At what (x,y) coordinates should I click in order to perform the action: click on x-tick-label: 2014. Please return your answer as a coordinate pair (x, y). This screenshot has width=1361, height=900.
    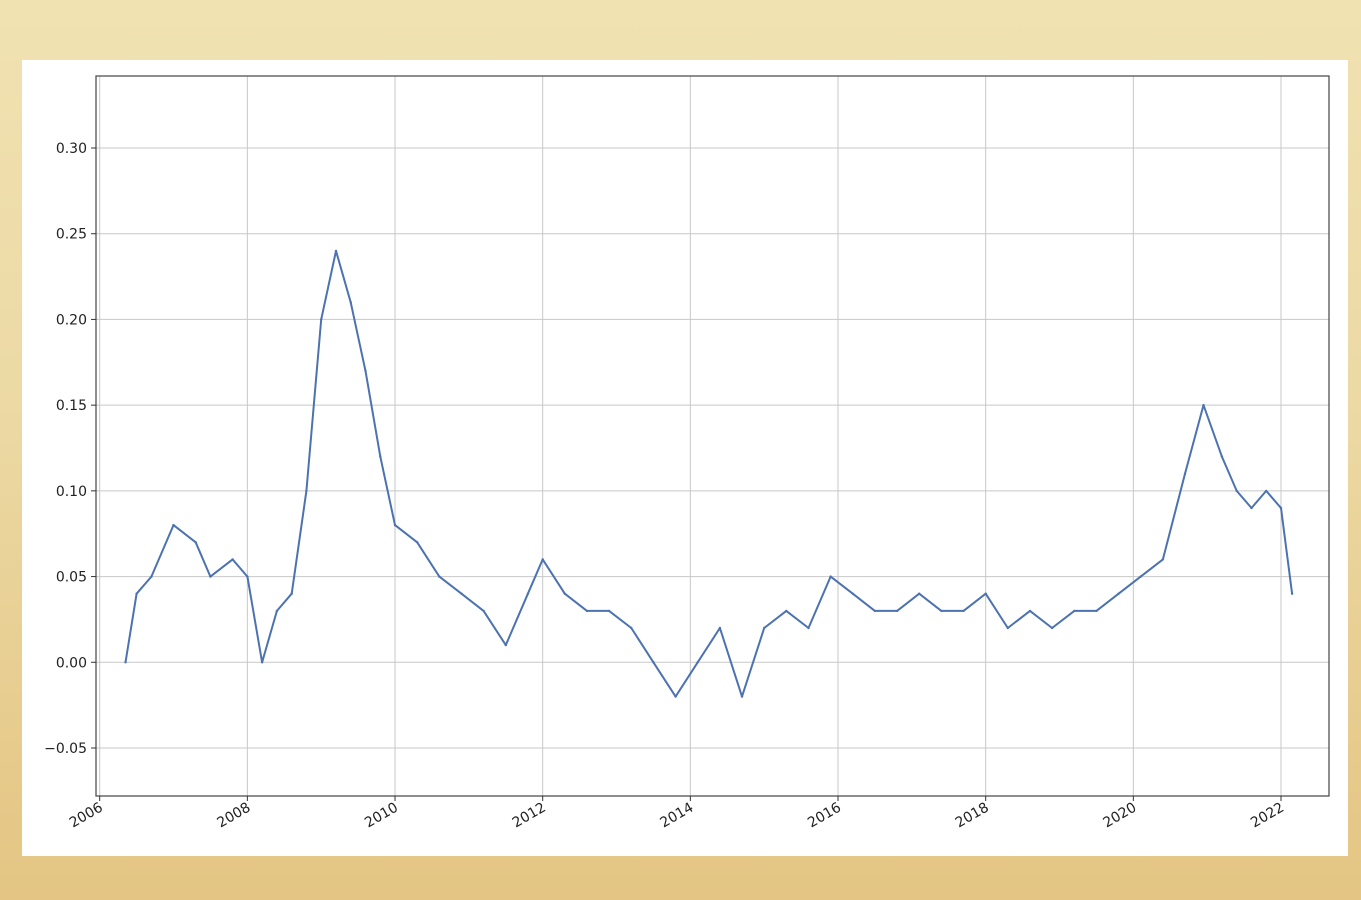
    Looking at the image, I should click on (676, 816).